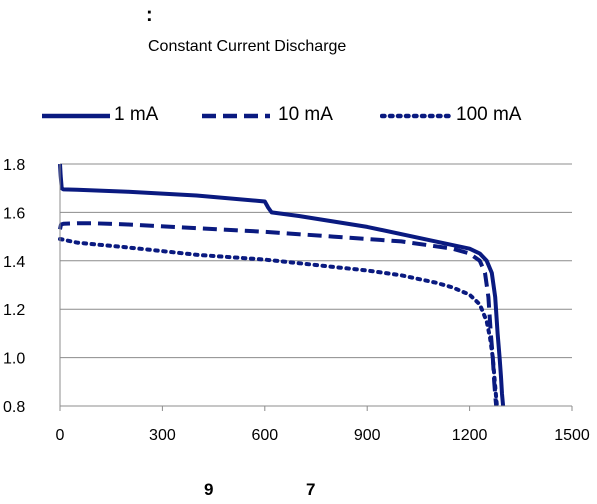 Image resolution: width=597 pixels, height=504 pixels. What do you see at coordinates (14, 407) in the screenshot?
I see `y-tick-label: 0.8` at bounding box center [14, 407].